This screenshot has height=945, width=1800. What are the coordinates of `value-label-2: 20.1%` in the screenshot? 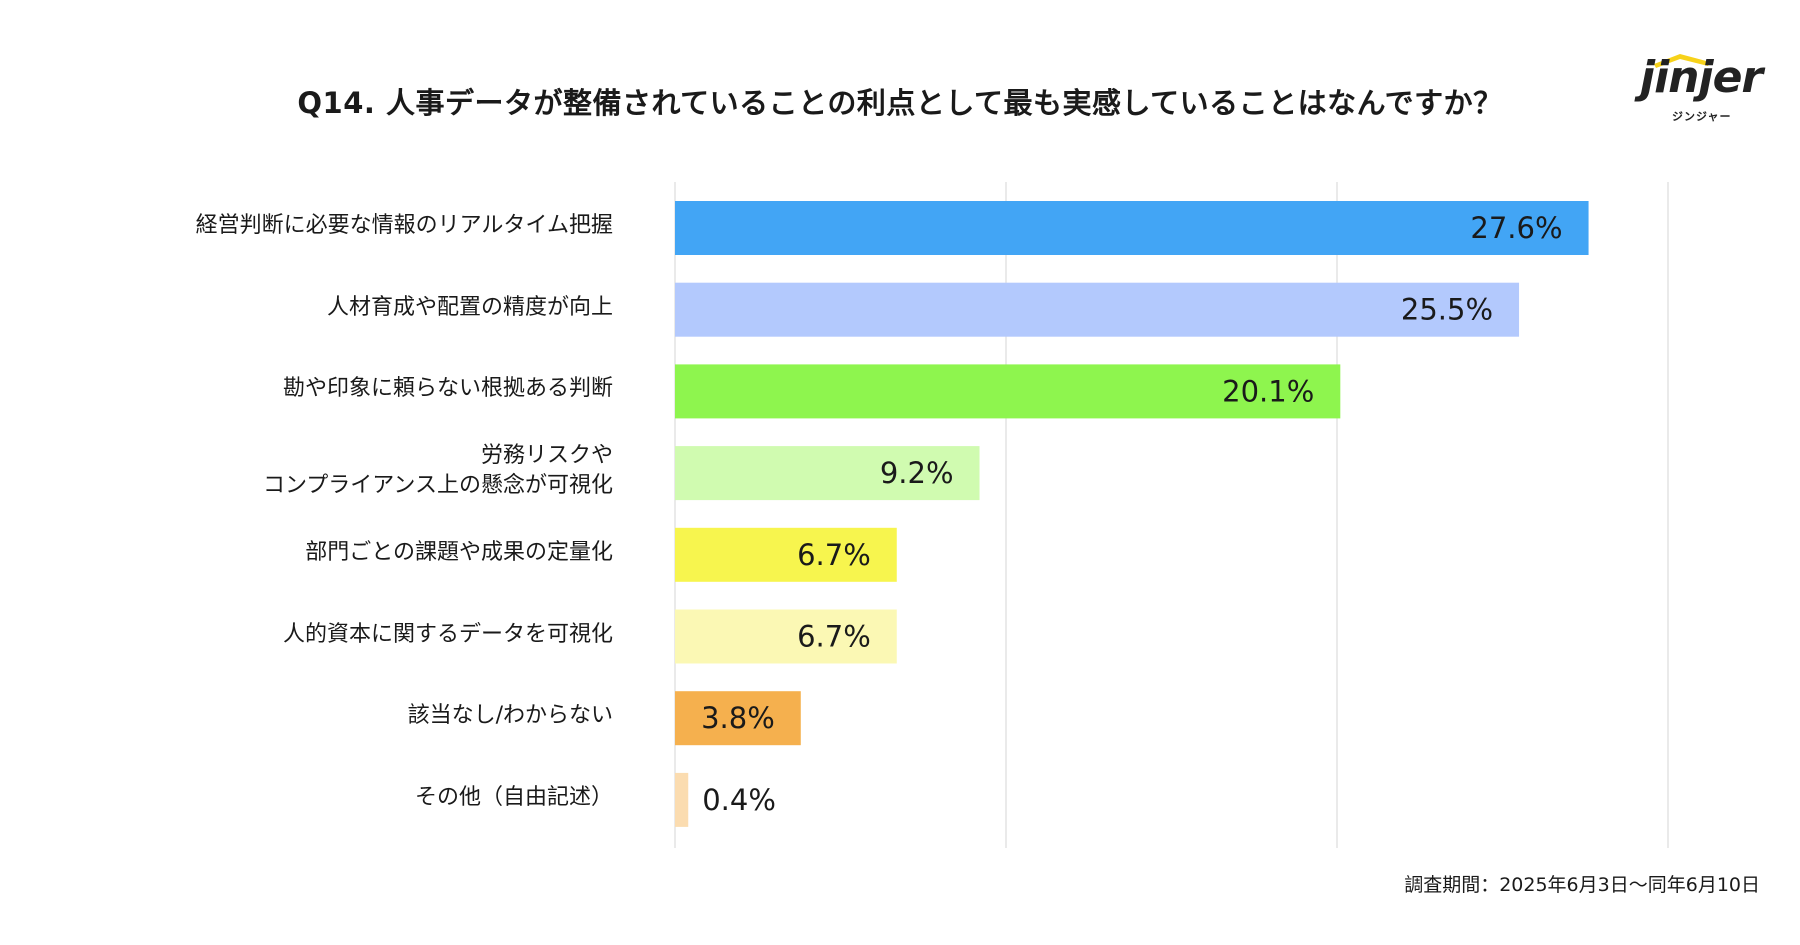 It's located at (1268, 391).